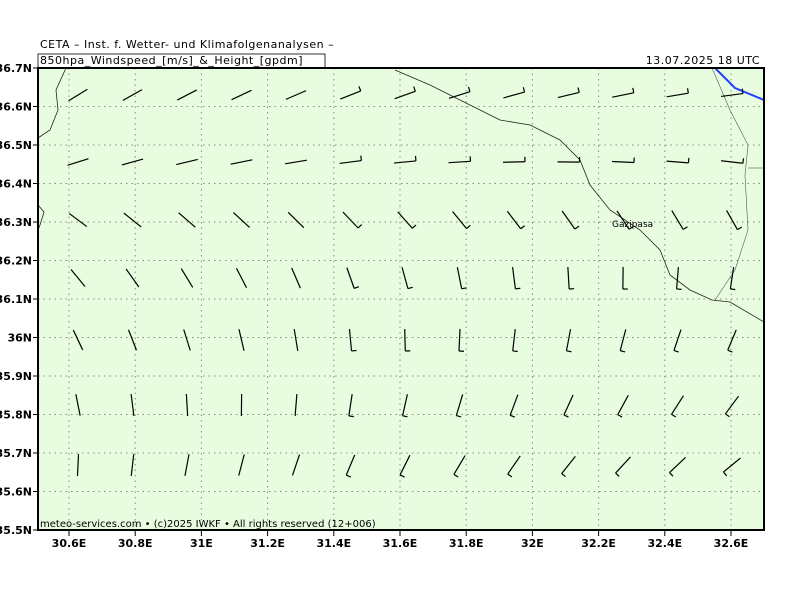  I want to click on x-tick-label: 31.2E, so click(267, 543).